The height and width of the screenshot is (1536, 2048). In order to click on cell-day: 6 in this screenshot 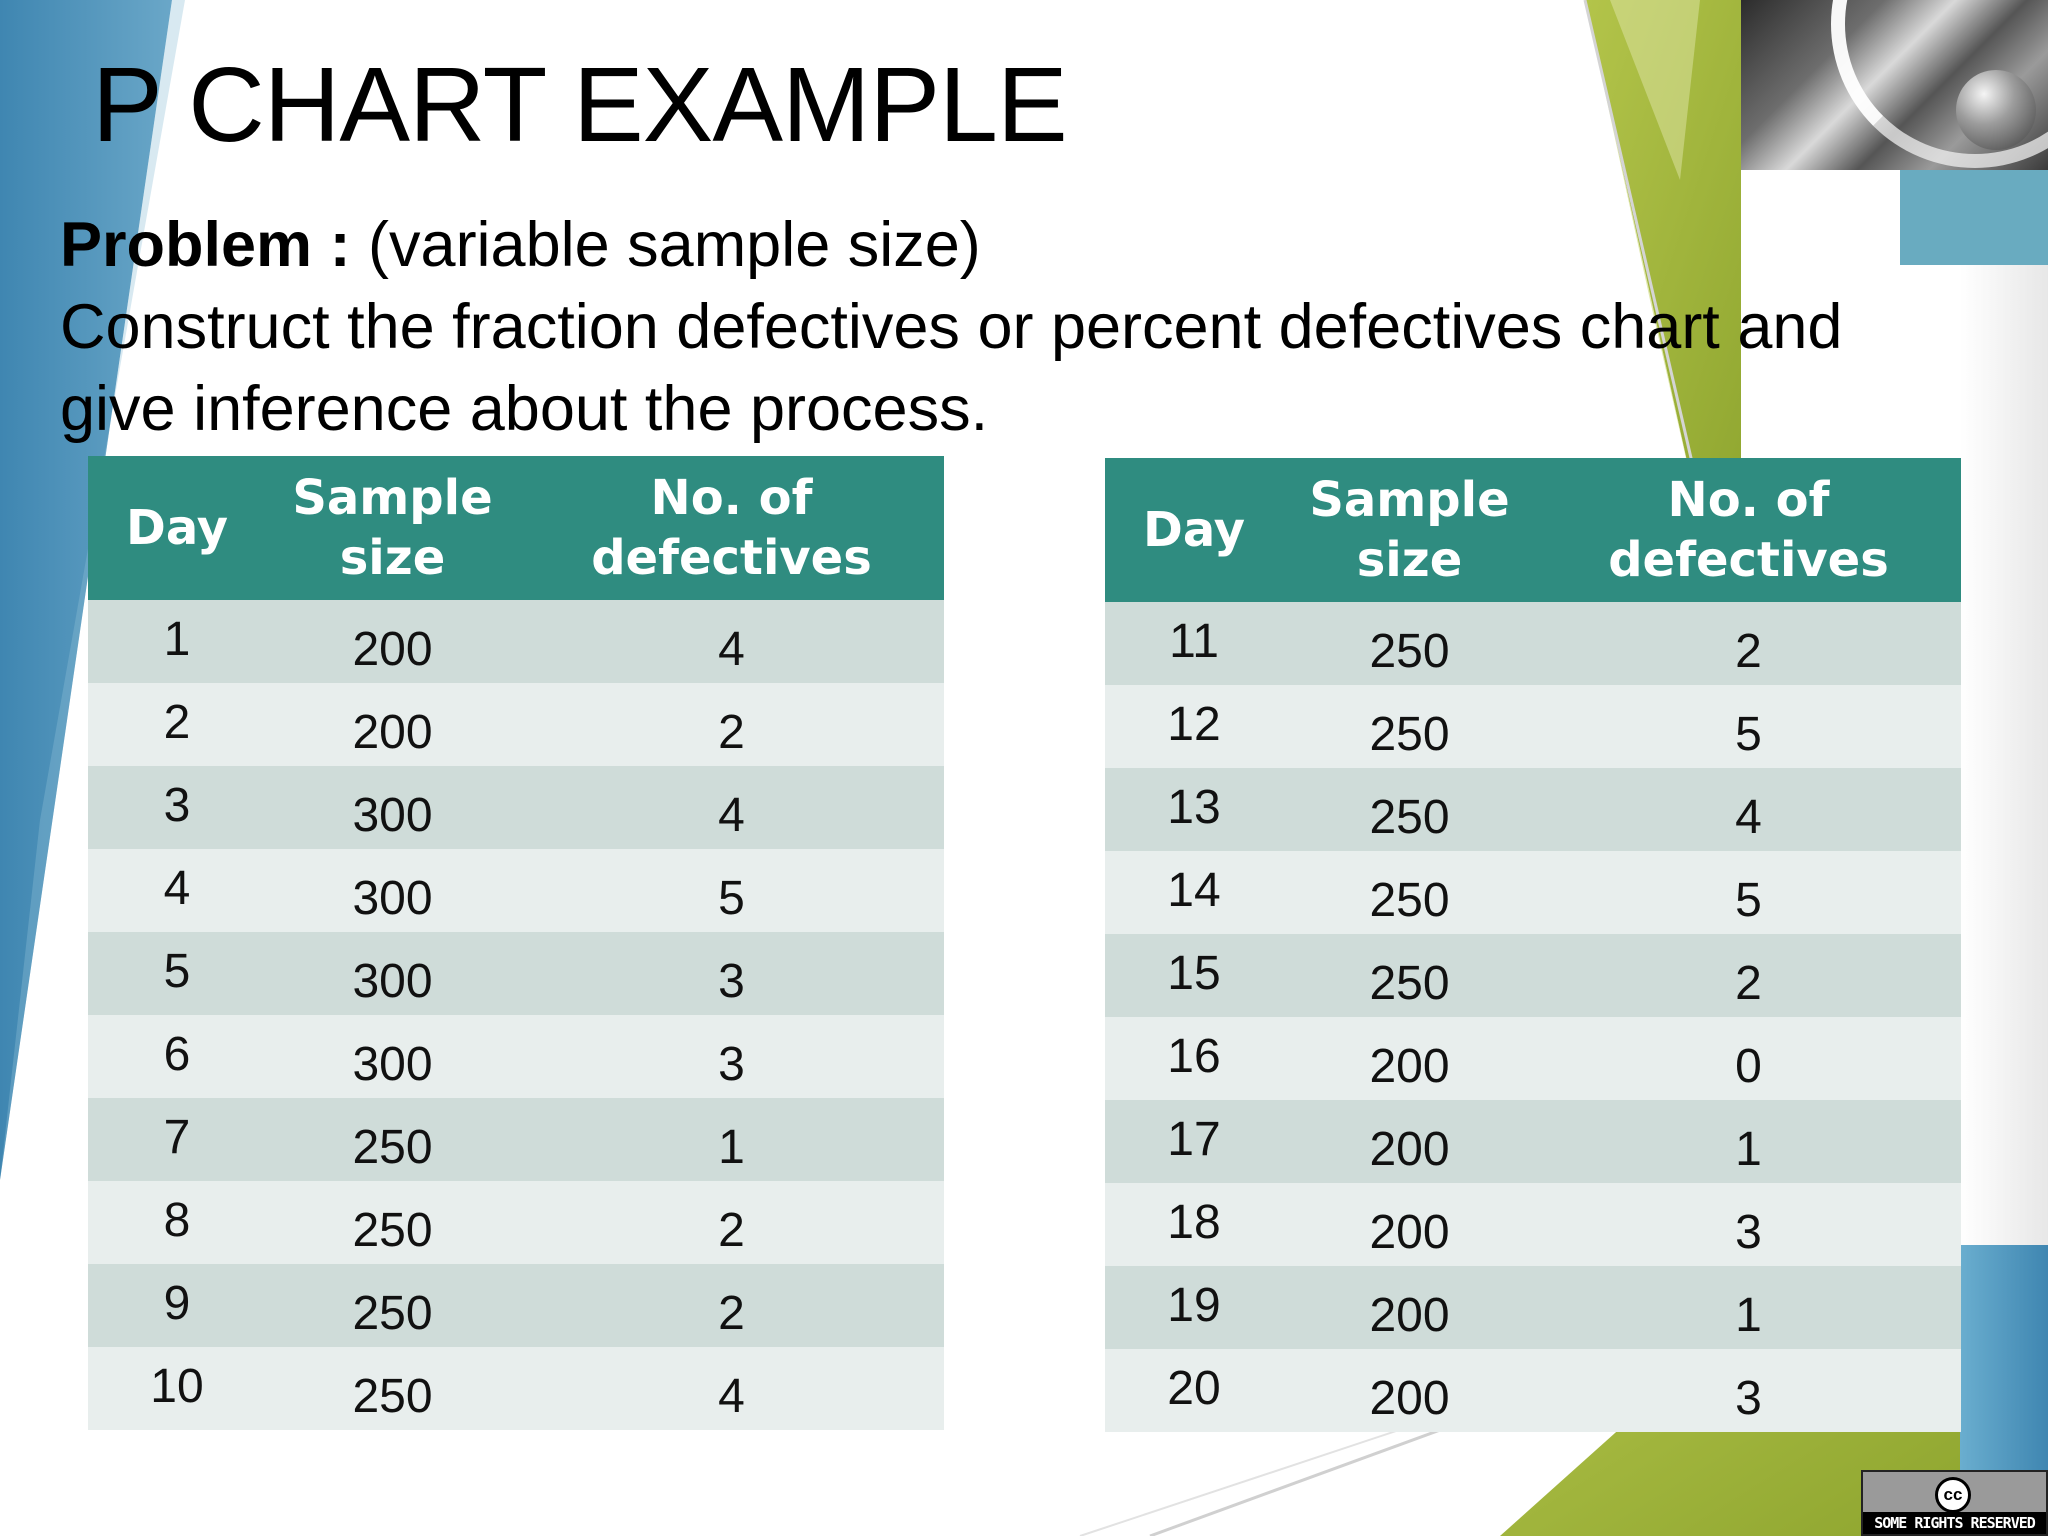, I will do `click(177, 1056)`.